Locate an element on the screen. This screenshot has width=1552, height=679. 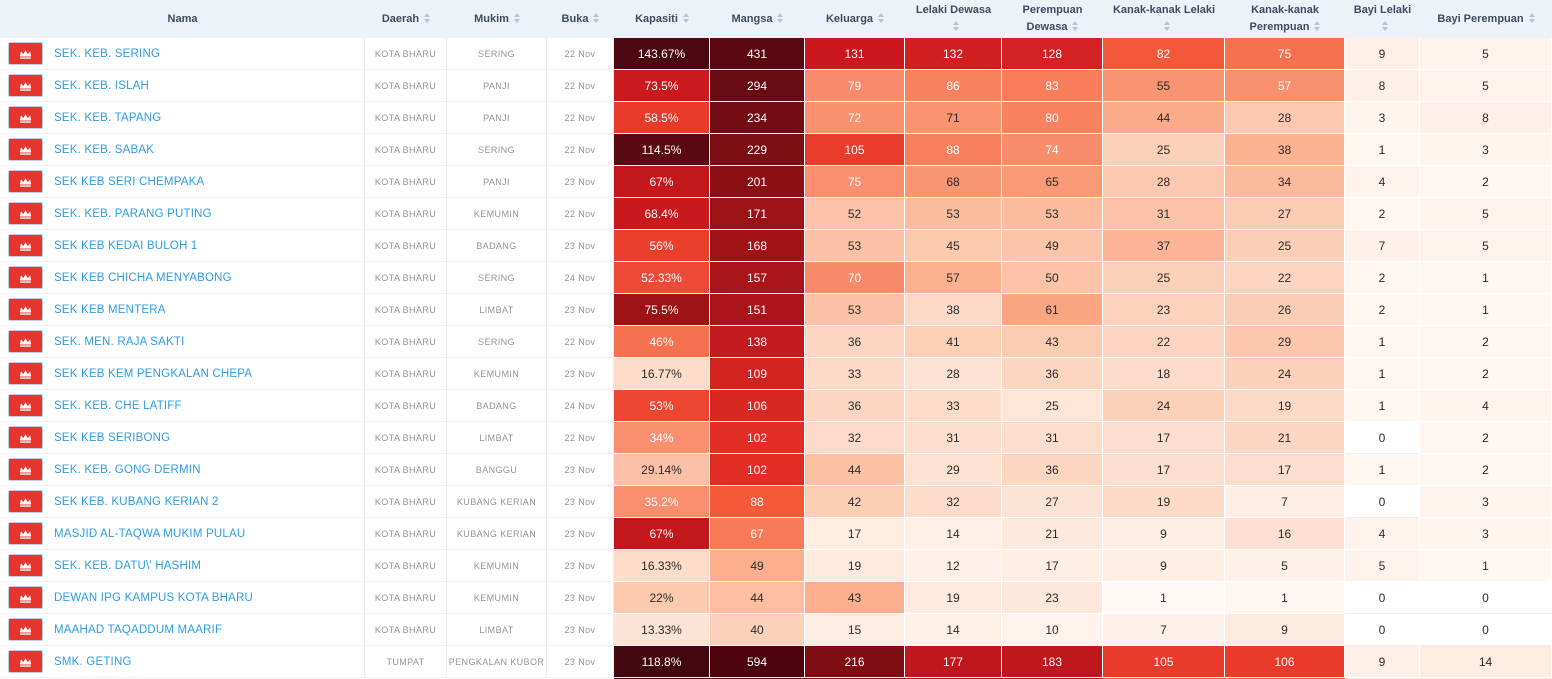
lelaki_dewasa-cell: 86 is located at coordinates (953, 86).